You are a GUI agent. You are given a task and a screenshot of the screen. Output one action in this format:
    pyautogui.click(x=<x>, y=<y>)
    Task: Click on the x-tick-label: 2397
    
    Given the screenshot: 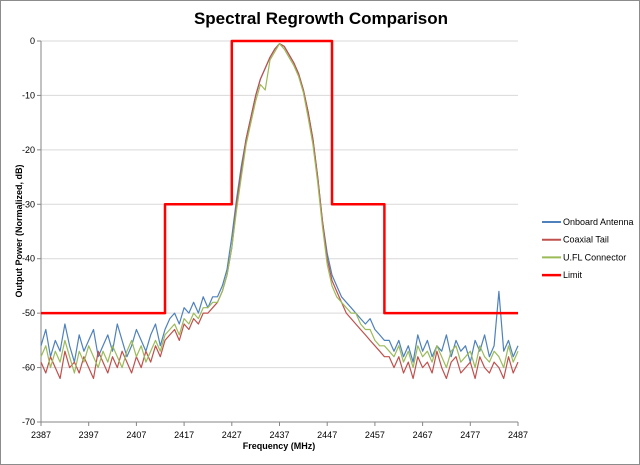 What is the action you would take?
    pyautogui.click(x=89, y=435)
    